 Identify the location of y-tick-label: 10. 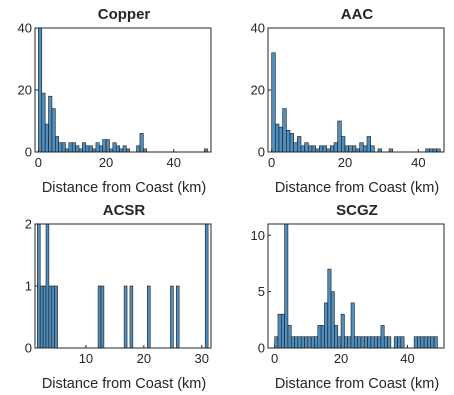
(258, 235).